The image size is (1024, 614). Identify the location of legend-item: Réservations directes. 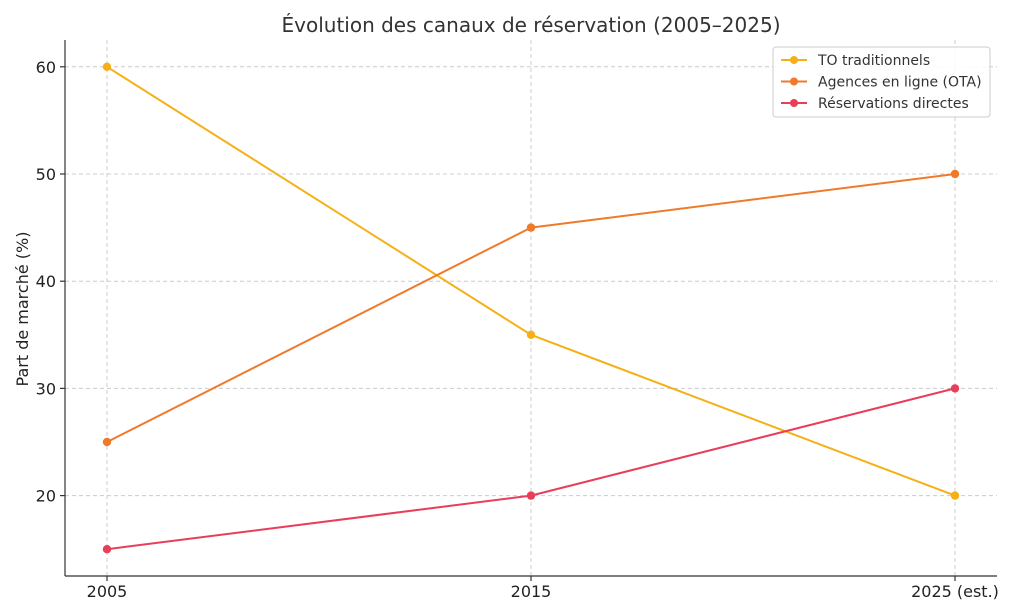
(875, 104).